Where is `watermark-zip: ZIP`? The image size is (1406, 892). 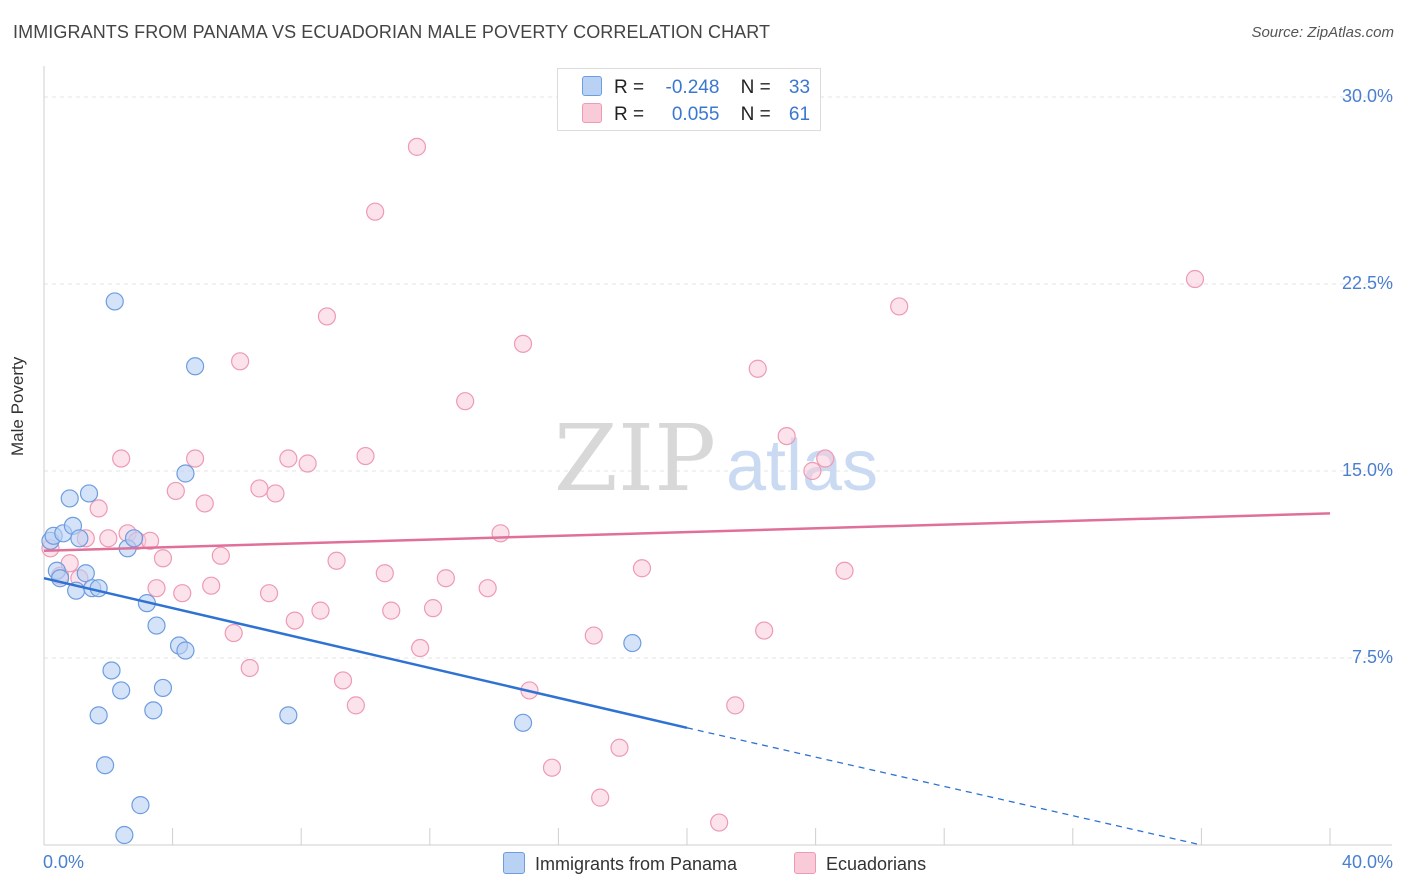 watermark-zip: ZIP is located at coordinates (635, 458).